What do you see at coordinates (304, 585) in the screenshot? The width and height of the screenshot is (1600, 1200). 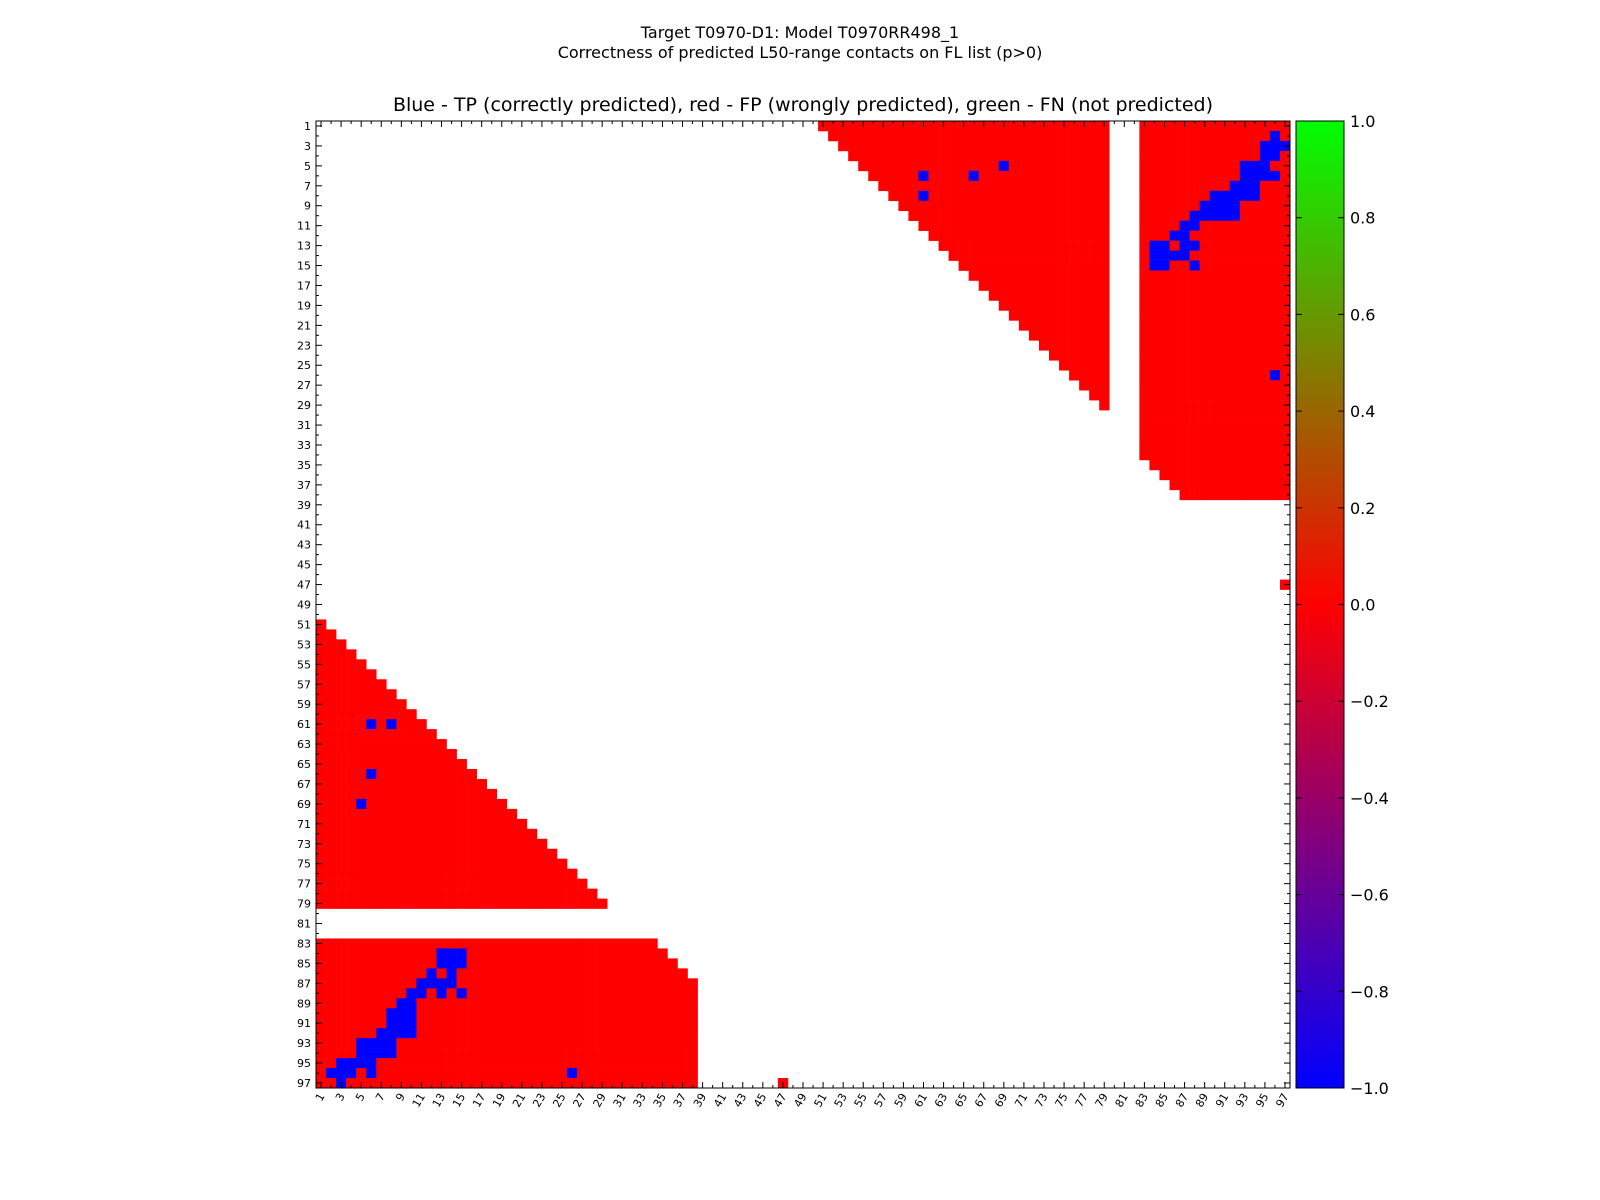 I see `y-tick-label: 47` at bounding box center [304, 585].